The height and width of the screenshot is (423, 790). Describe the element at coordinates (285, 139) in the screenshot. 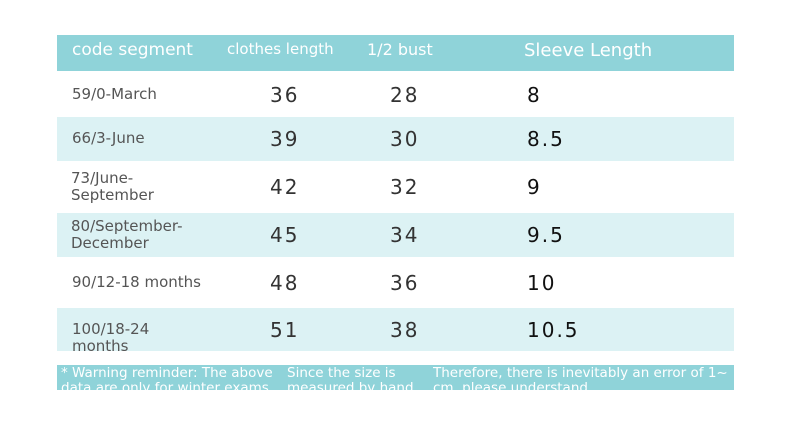

I see `table-cell: 39` at that location.